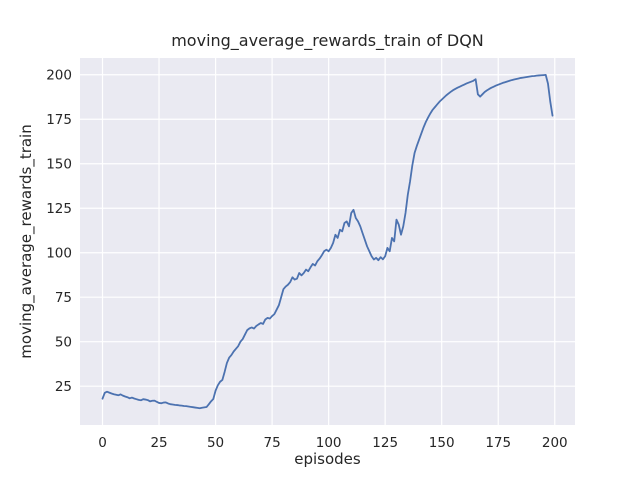 The image size is (640, 480). What do you see at coordinates (63, 387) in the screenshot?
I see `y-tick-label: 25` at bounding box center [63, 387].